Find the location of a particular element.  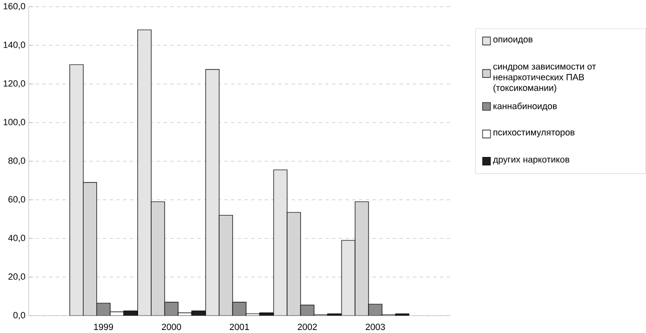

y-tick-label: 100,0 is located at coordinates (15, 122).